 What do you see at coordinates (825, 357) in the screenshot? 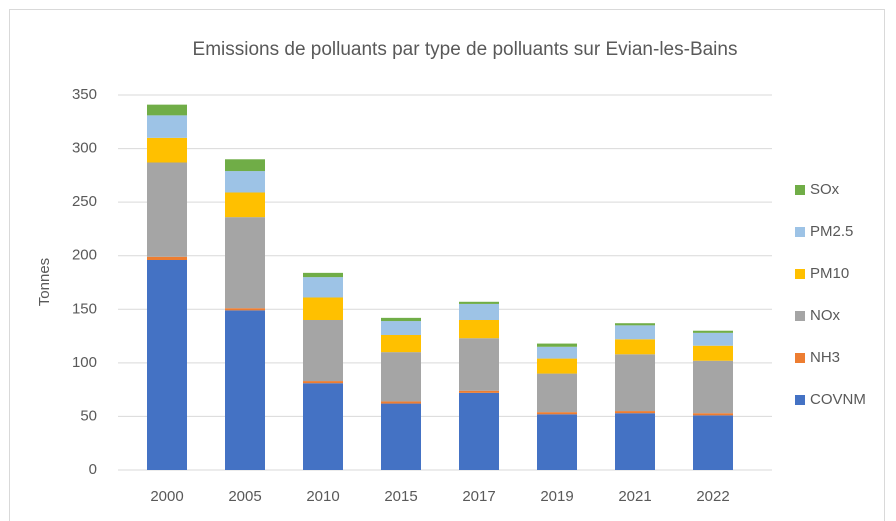
I see `legend-label: NH3` at bounding box center [825, 357].